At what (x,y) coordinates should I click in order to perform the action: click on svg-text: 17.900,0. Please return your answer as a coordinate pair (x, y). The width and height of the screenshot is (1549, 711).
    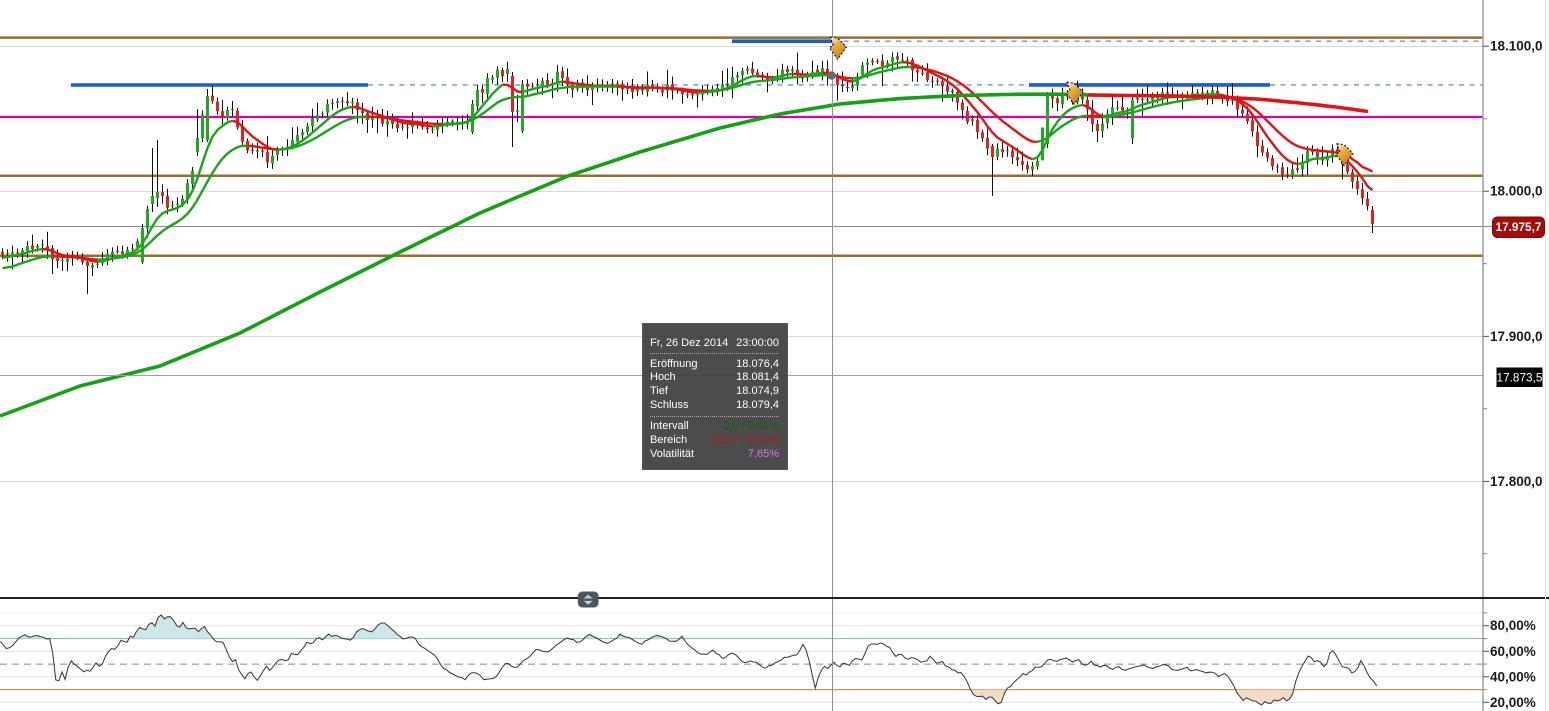
    Looking at the image, I should click on (1516, 336).